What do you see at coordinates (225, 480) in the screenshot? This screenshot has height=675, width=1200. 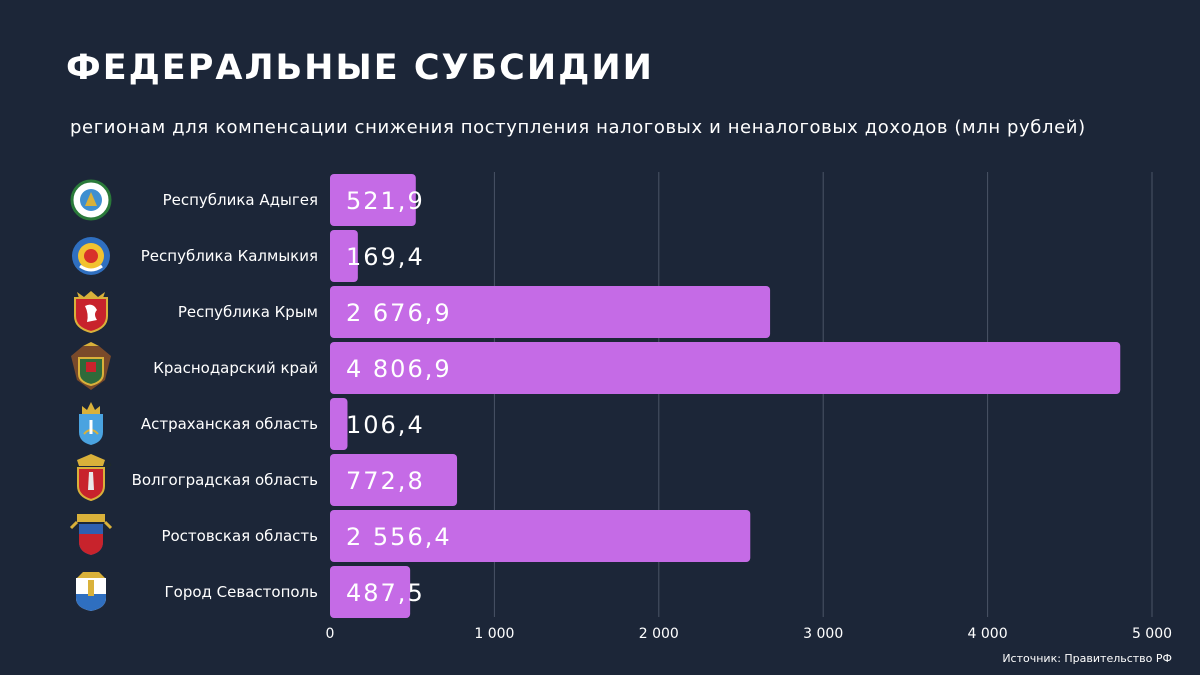 I see `category-label: Волгоградская область` at bounding box center [225, 480].